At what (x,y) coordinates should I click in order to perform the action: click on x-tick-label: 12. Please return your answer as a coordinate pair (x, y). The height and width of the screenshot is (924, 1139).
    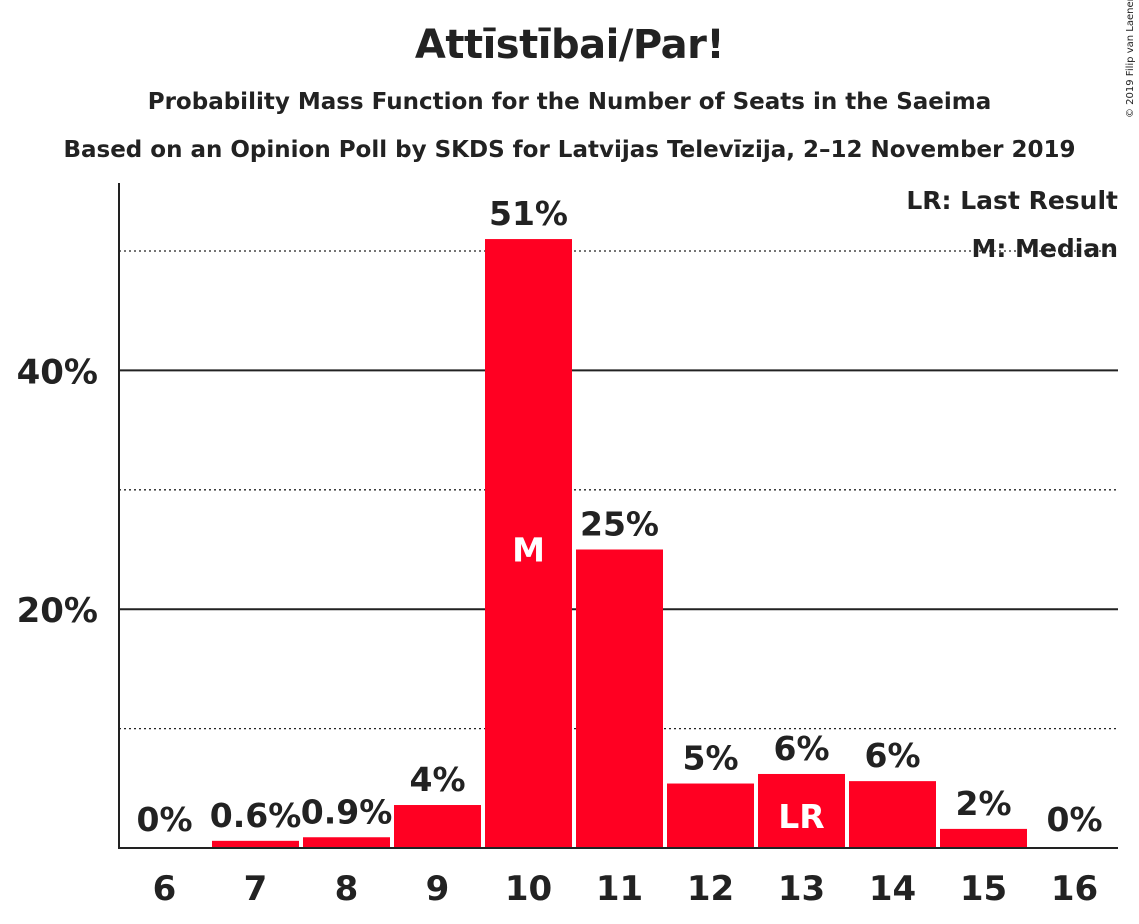
    Looking at the image, I should click on (710, 889).